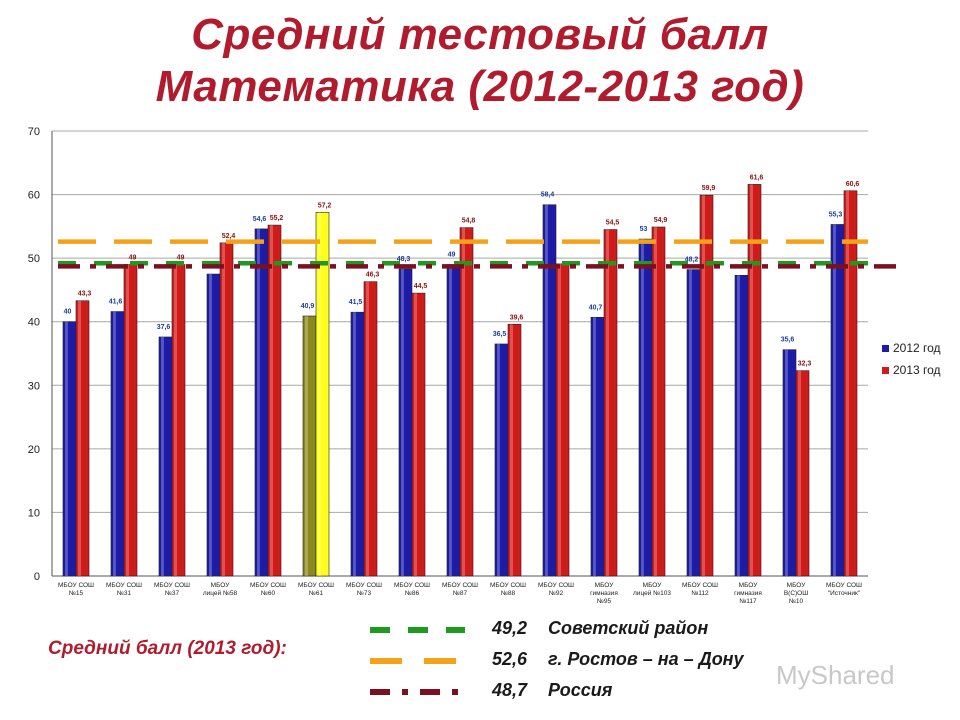 Image resolution: width=960 pixels, height=720 pixels. I want to click on data-label-2013: 54,9, so click(661, 220).